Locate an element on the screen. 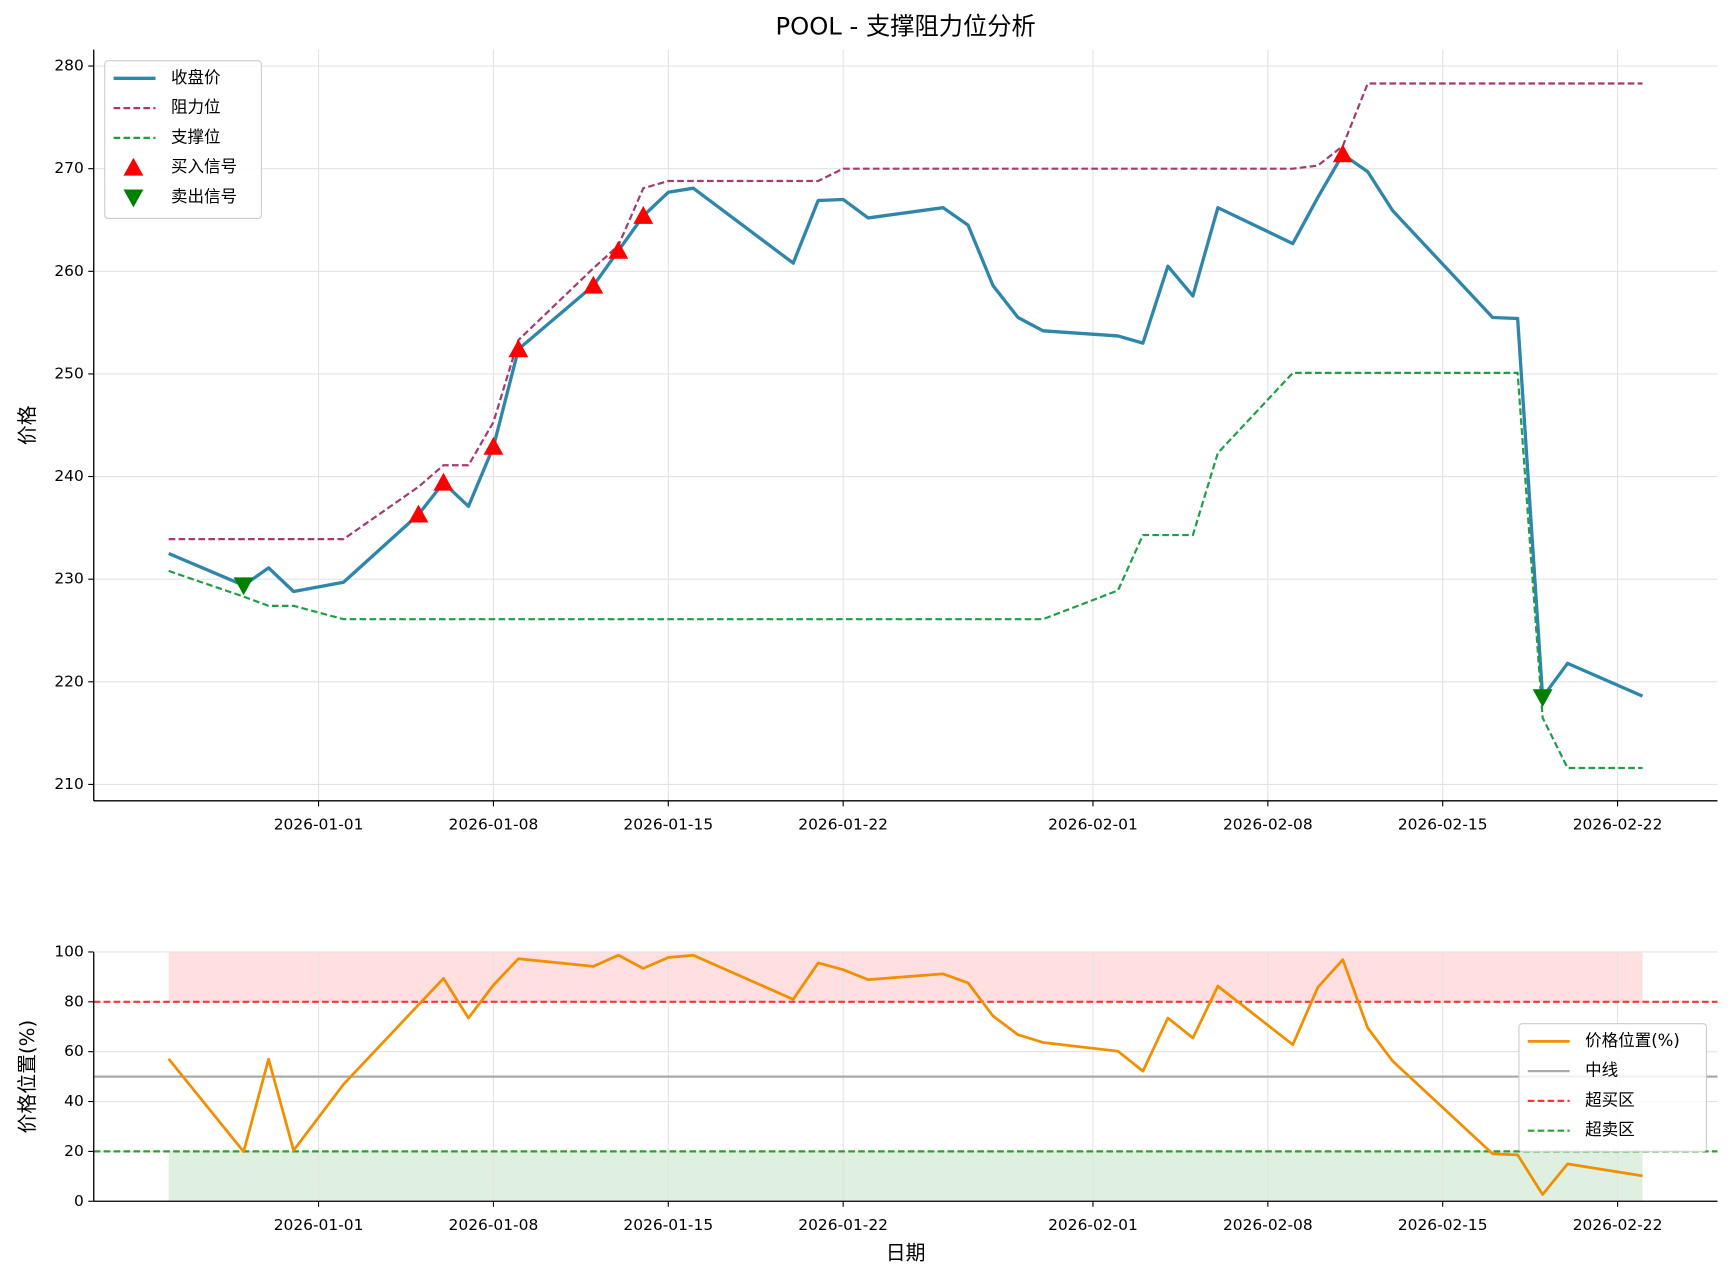 This screenshot has height=1284, width=1734. legend-label: 买入信号 is located at coordinates (204, 166).